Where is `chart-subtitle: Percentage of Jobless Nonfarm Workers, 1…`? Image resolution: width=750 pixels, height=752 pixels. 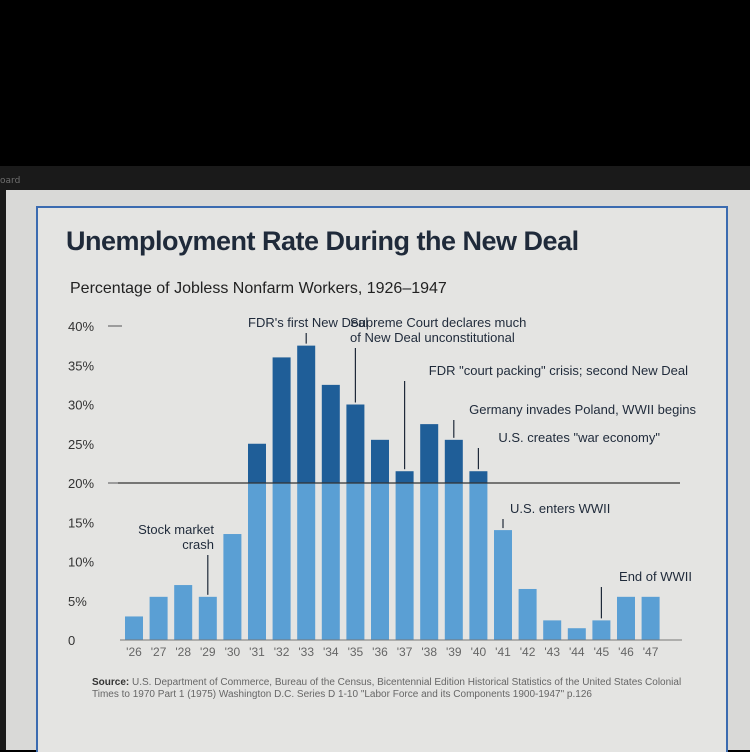 chart-subtitle: Percentage of Jobless Nonfarm Workers, 1… is located at coordinates (258, 288).